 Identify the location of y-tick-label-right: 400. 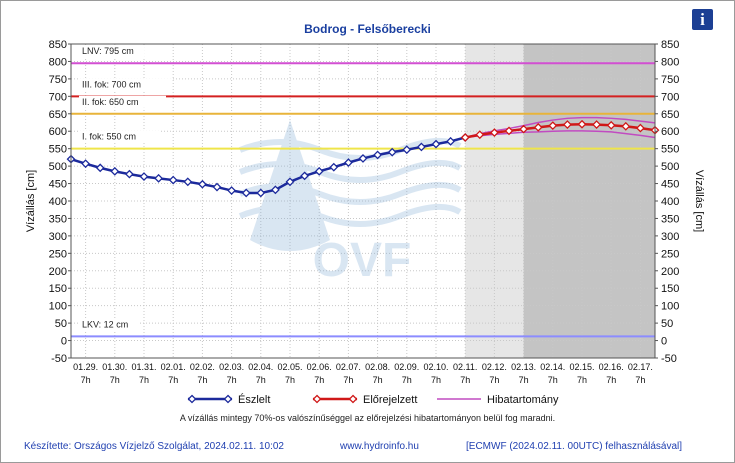
(670, 202).